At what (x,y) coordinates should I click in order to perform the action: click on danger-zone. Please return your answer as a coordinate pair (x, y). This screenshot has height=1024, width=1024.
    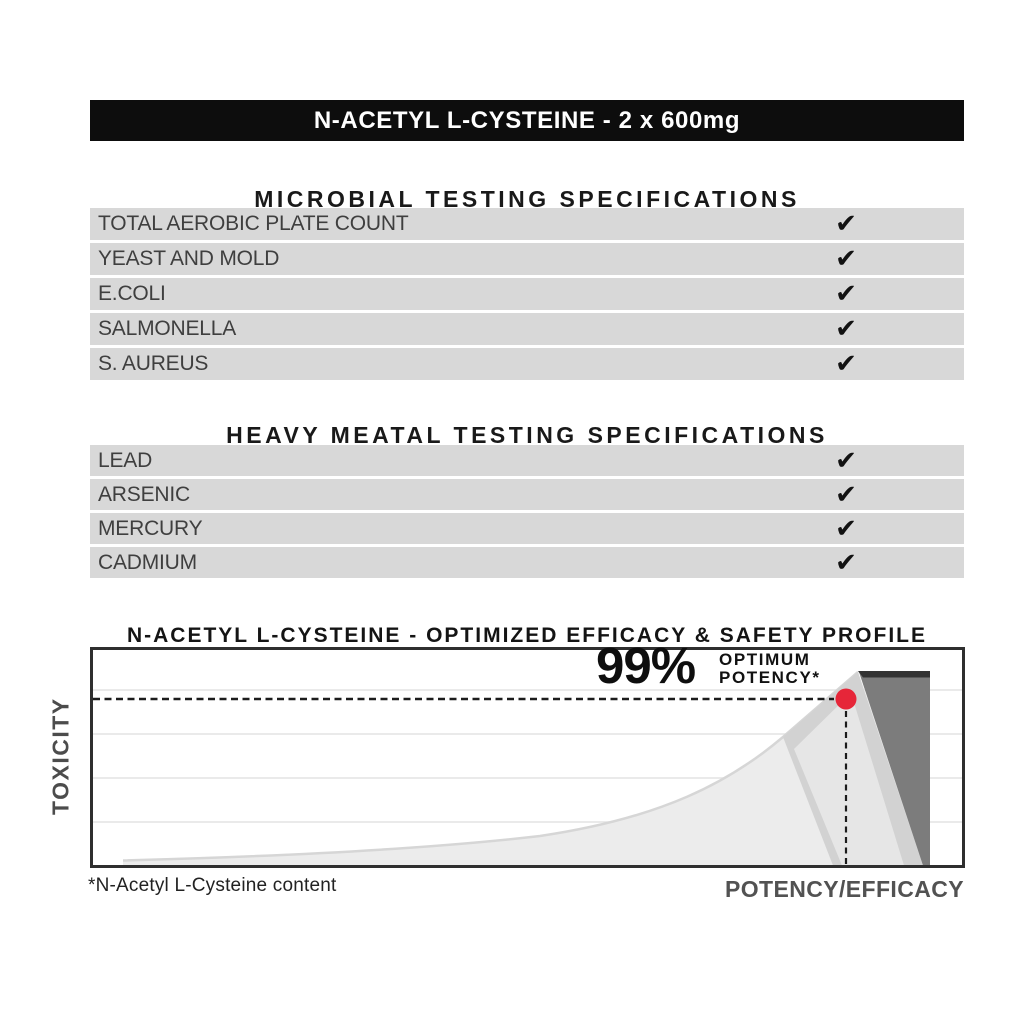
    Looking at the image, I should click on (894, 769).